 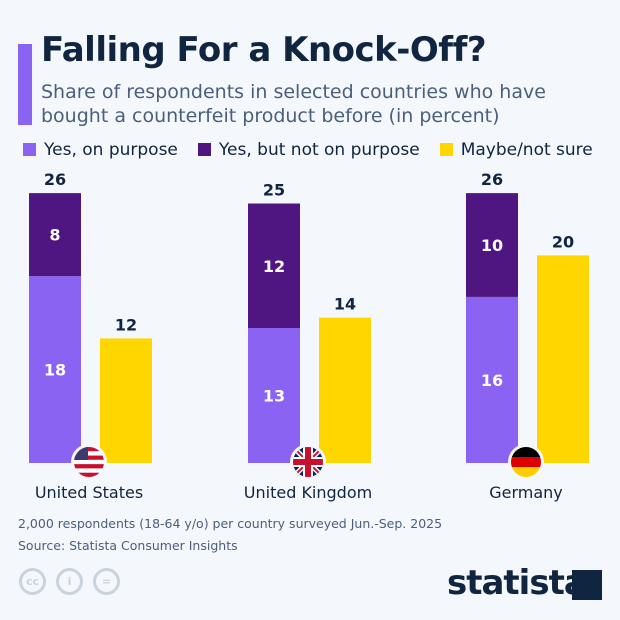 I want to click on data-label: 10, so click(x=492, y=245).